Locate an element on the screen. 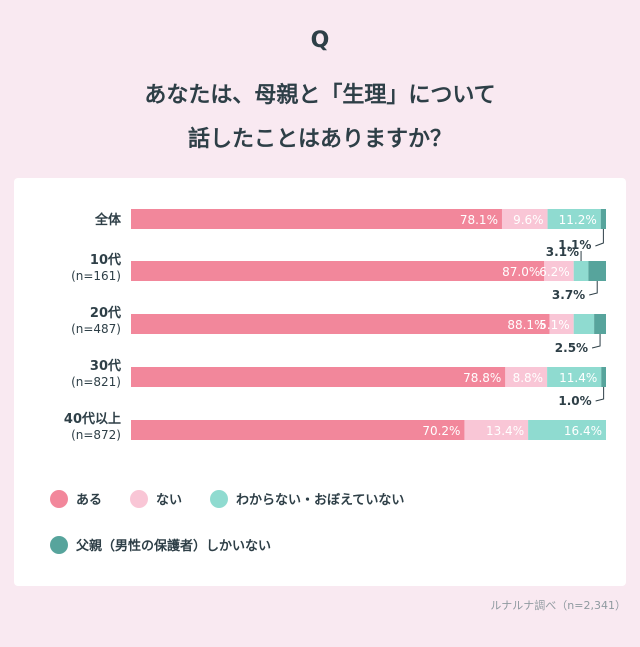 The height and width of the screenshot is (647, 640). legend-dot-aru is located at coordinates (59, 498).